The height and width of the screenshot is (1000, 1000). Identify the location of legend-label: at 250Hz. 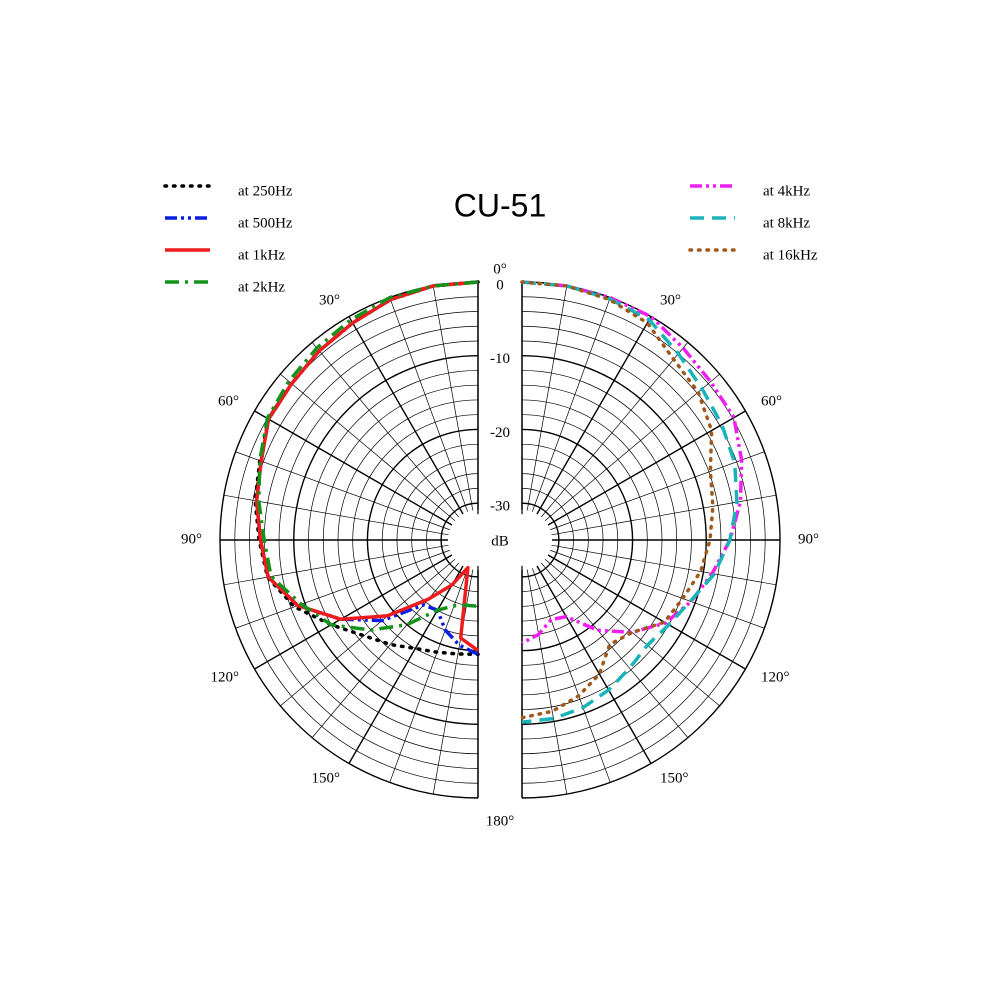
(265, 191).